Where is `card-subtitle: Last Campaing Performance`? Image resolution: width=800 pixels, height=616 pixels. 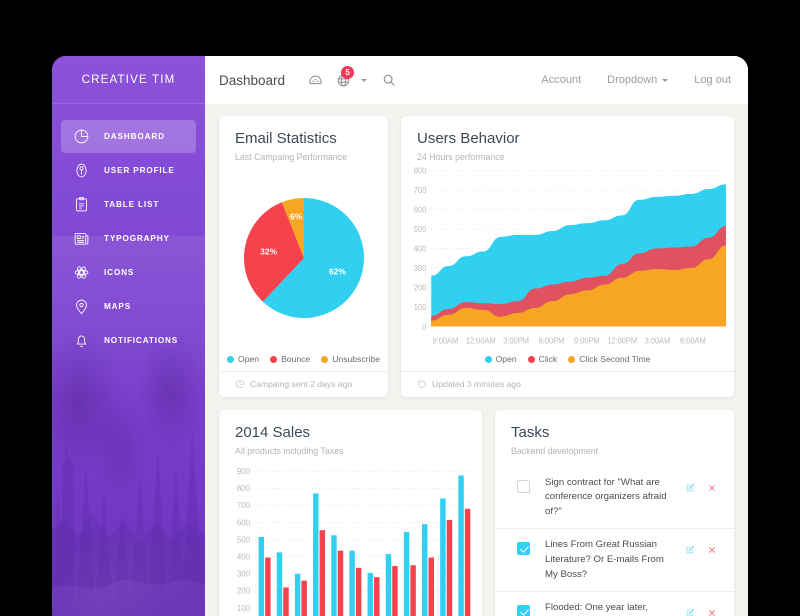
card-subtitle: Last Campaing Performance is located at coordinates (291, 156).